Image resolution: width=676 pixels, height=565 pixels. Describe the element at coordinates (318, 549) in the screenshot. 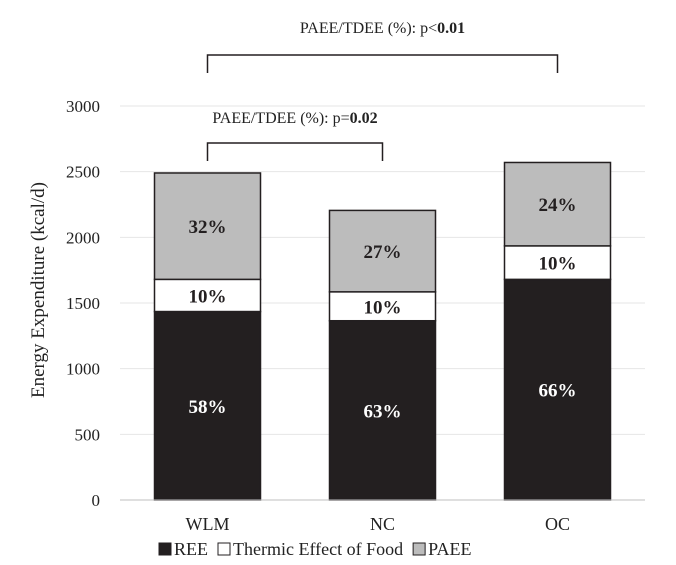

I see `legend-label: Thermic Effect of Food` at that location.